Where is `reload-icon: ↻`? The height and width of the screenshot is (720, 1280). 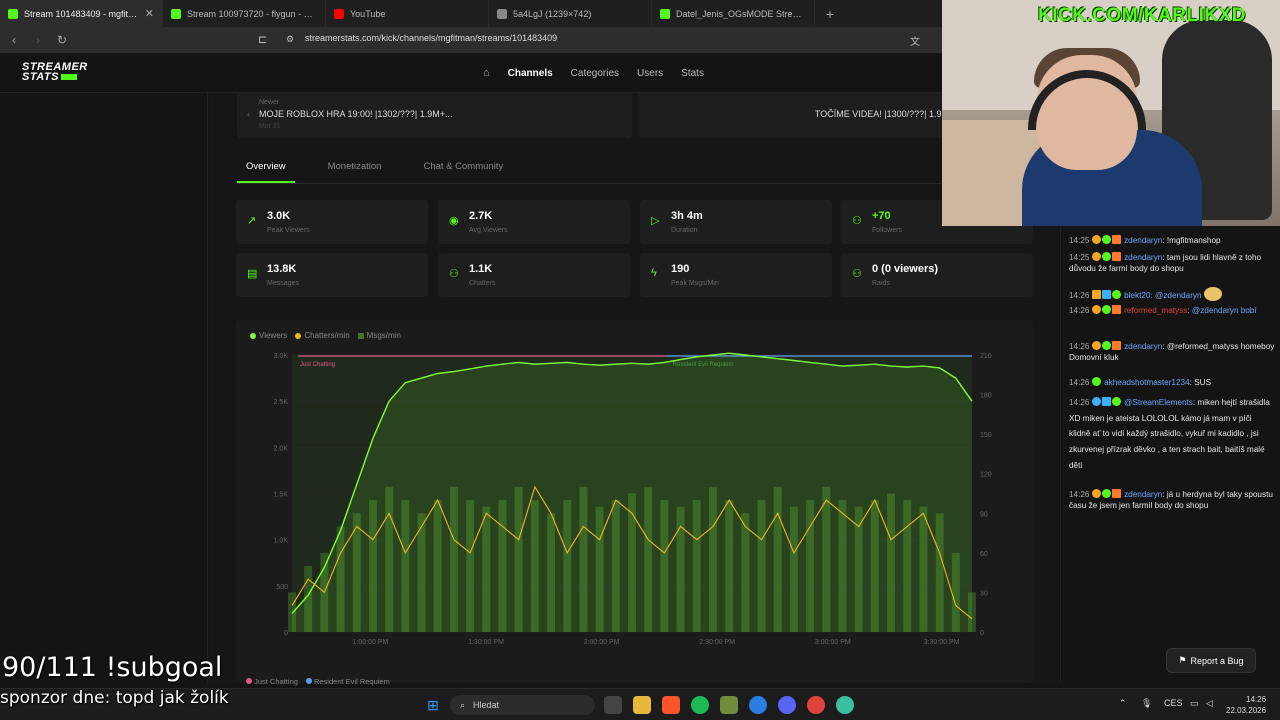
reload-icon: ↻ is located at coordinates (62, 40).